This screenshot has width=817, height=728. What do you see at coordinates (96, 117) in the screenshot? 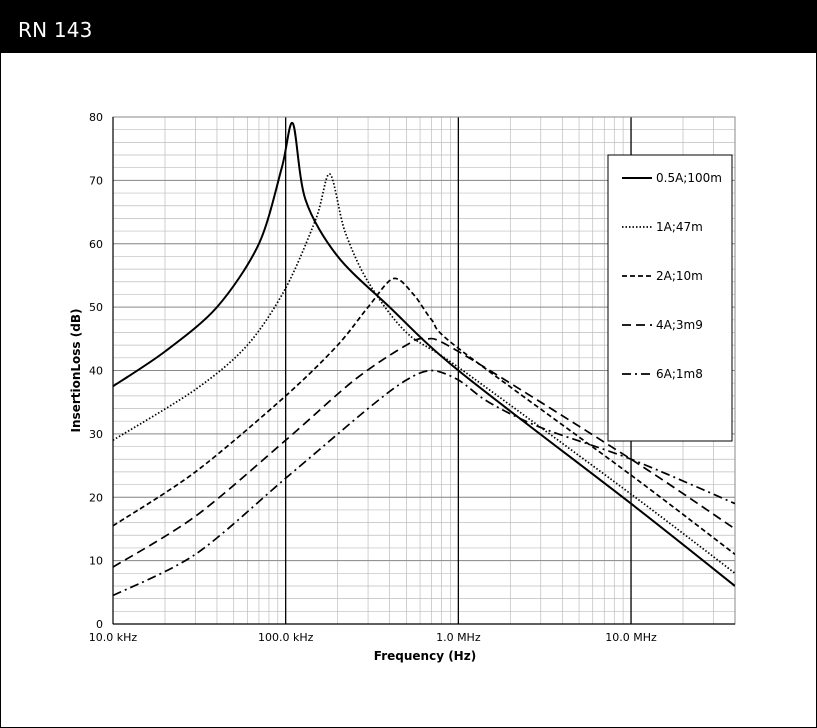
I see `y-tick-label: 80` at bounding box center [96, 117].